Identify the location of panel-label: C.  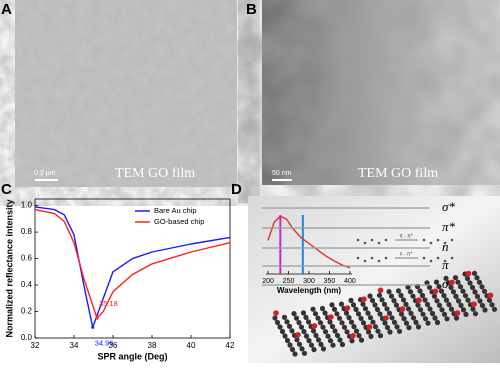
(6, 189).